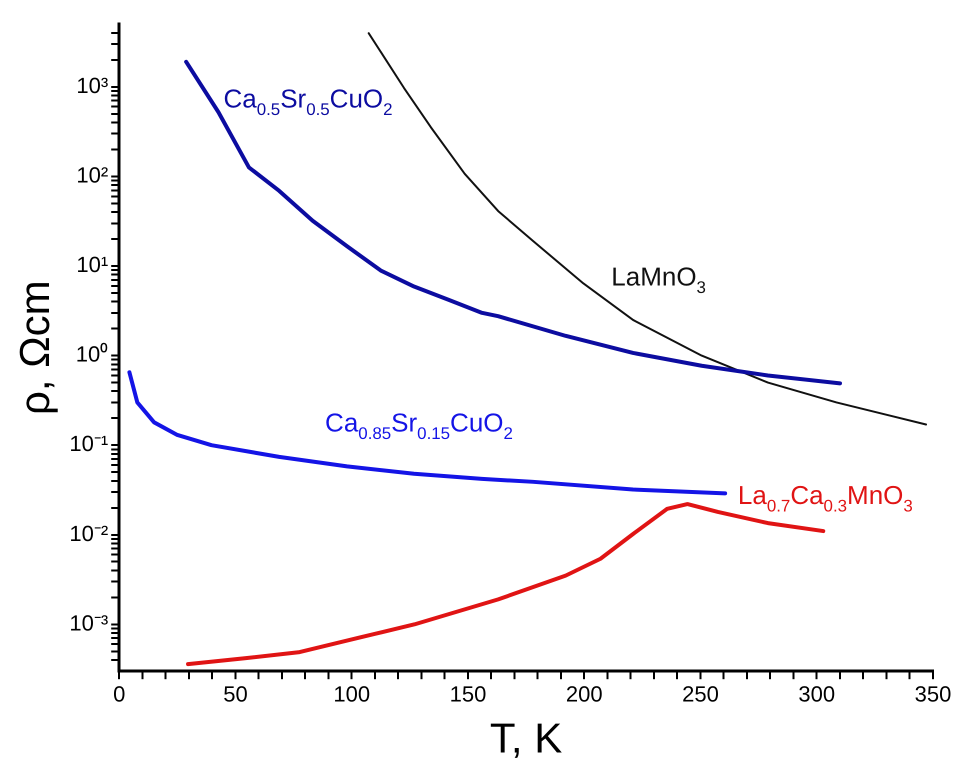 This screenshot has height=778, width=971. Describe the element at coordinates (351, 693) in the screenshot. I see `x-tick-label: 100` at that location.